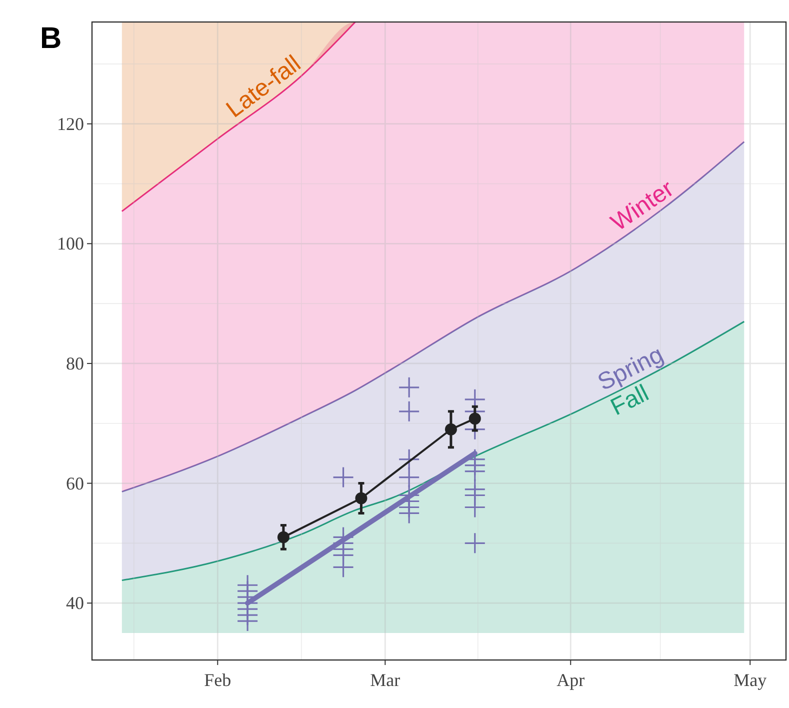 This screenshot has height=708, width=789. Describe the element at coordinates (218, 680) in the screenshot. I see `x-tick-label: Feb` at that location.